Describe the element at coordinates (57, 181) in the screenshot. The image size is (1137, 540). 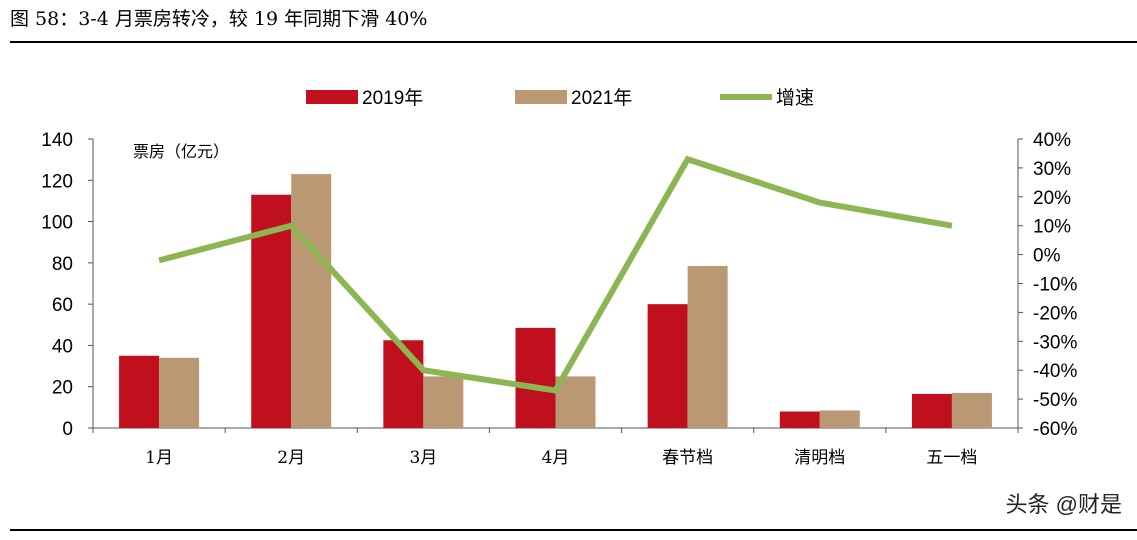
I see `left-tick-label: 120` at that location.